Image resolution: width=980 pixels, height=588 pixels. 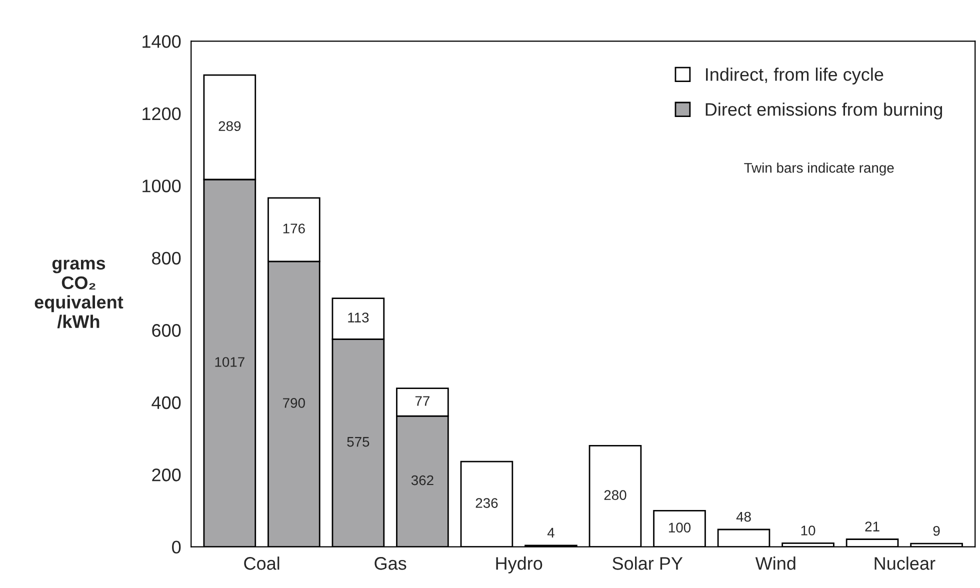 I want to click on x-tick-label: Nuclear, so click(x=905, y=563).